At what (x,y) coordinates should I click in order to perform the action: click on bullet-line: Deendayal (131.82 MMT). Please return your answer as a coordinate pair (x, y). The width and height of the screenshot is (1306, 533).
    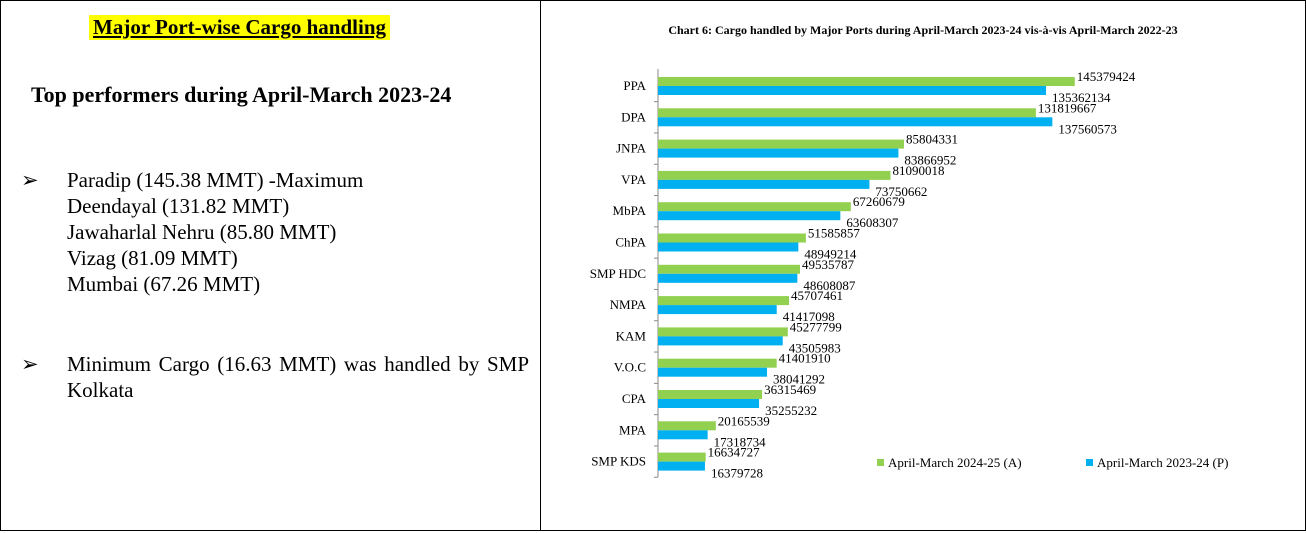
    Looking at the image, I should click on (178, 206).